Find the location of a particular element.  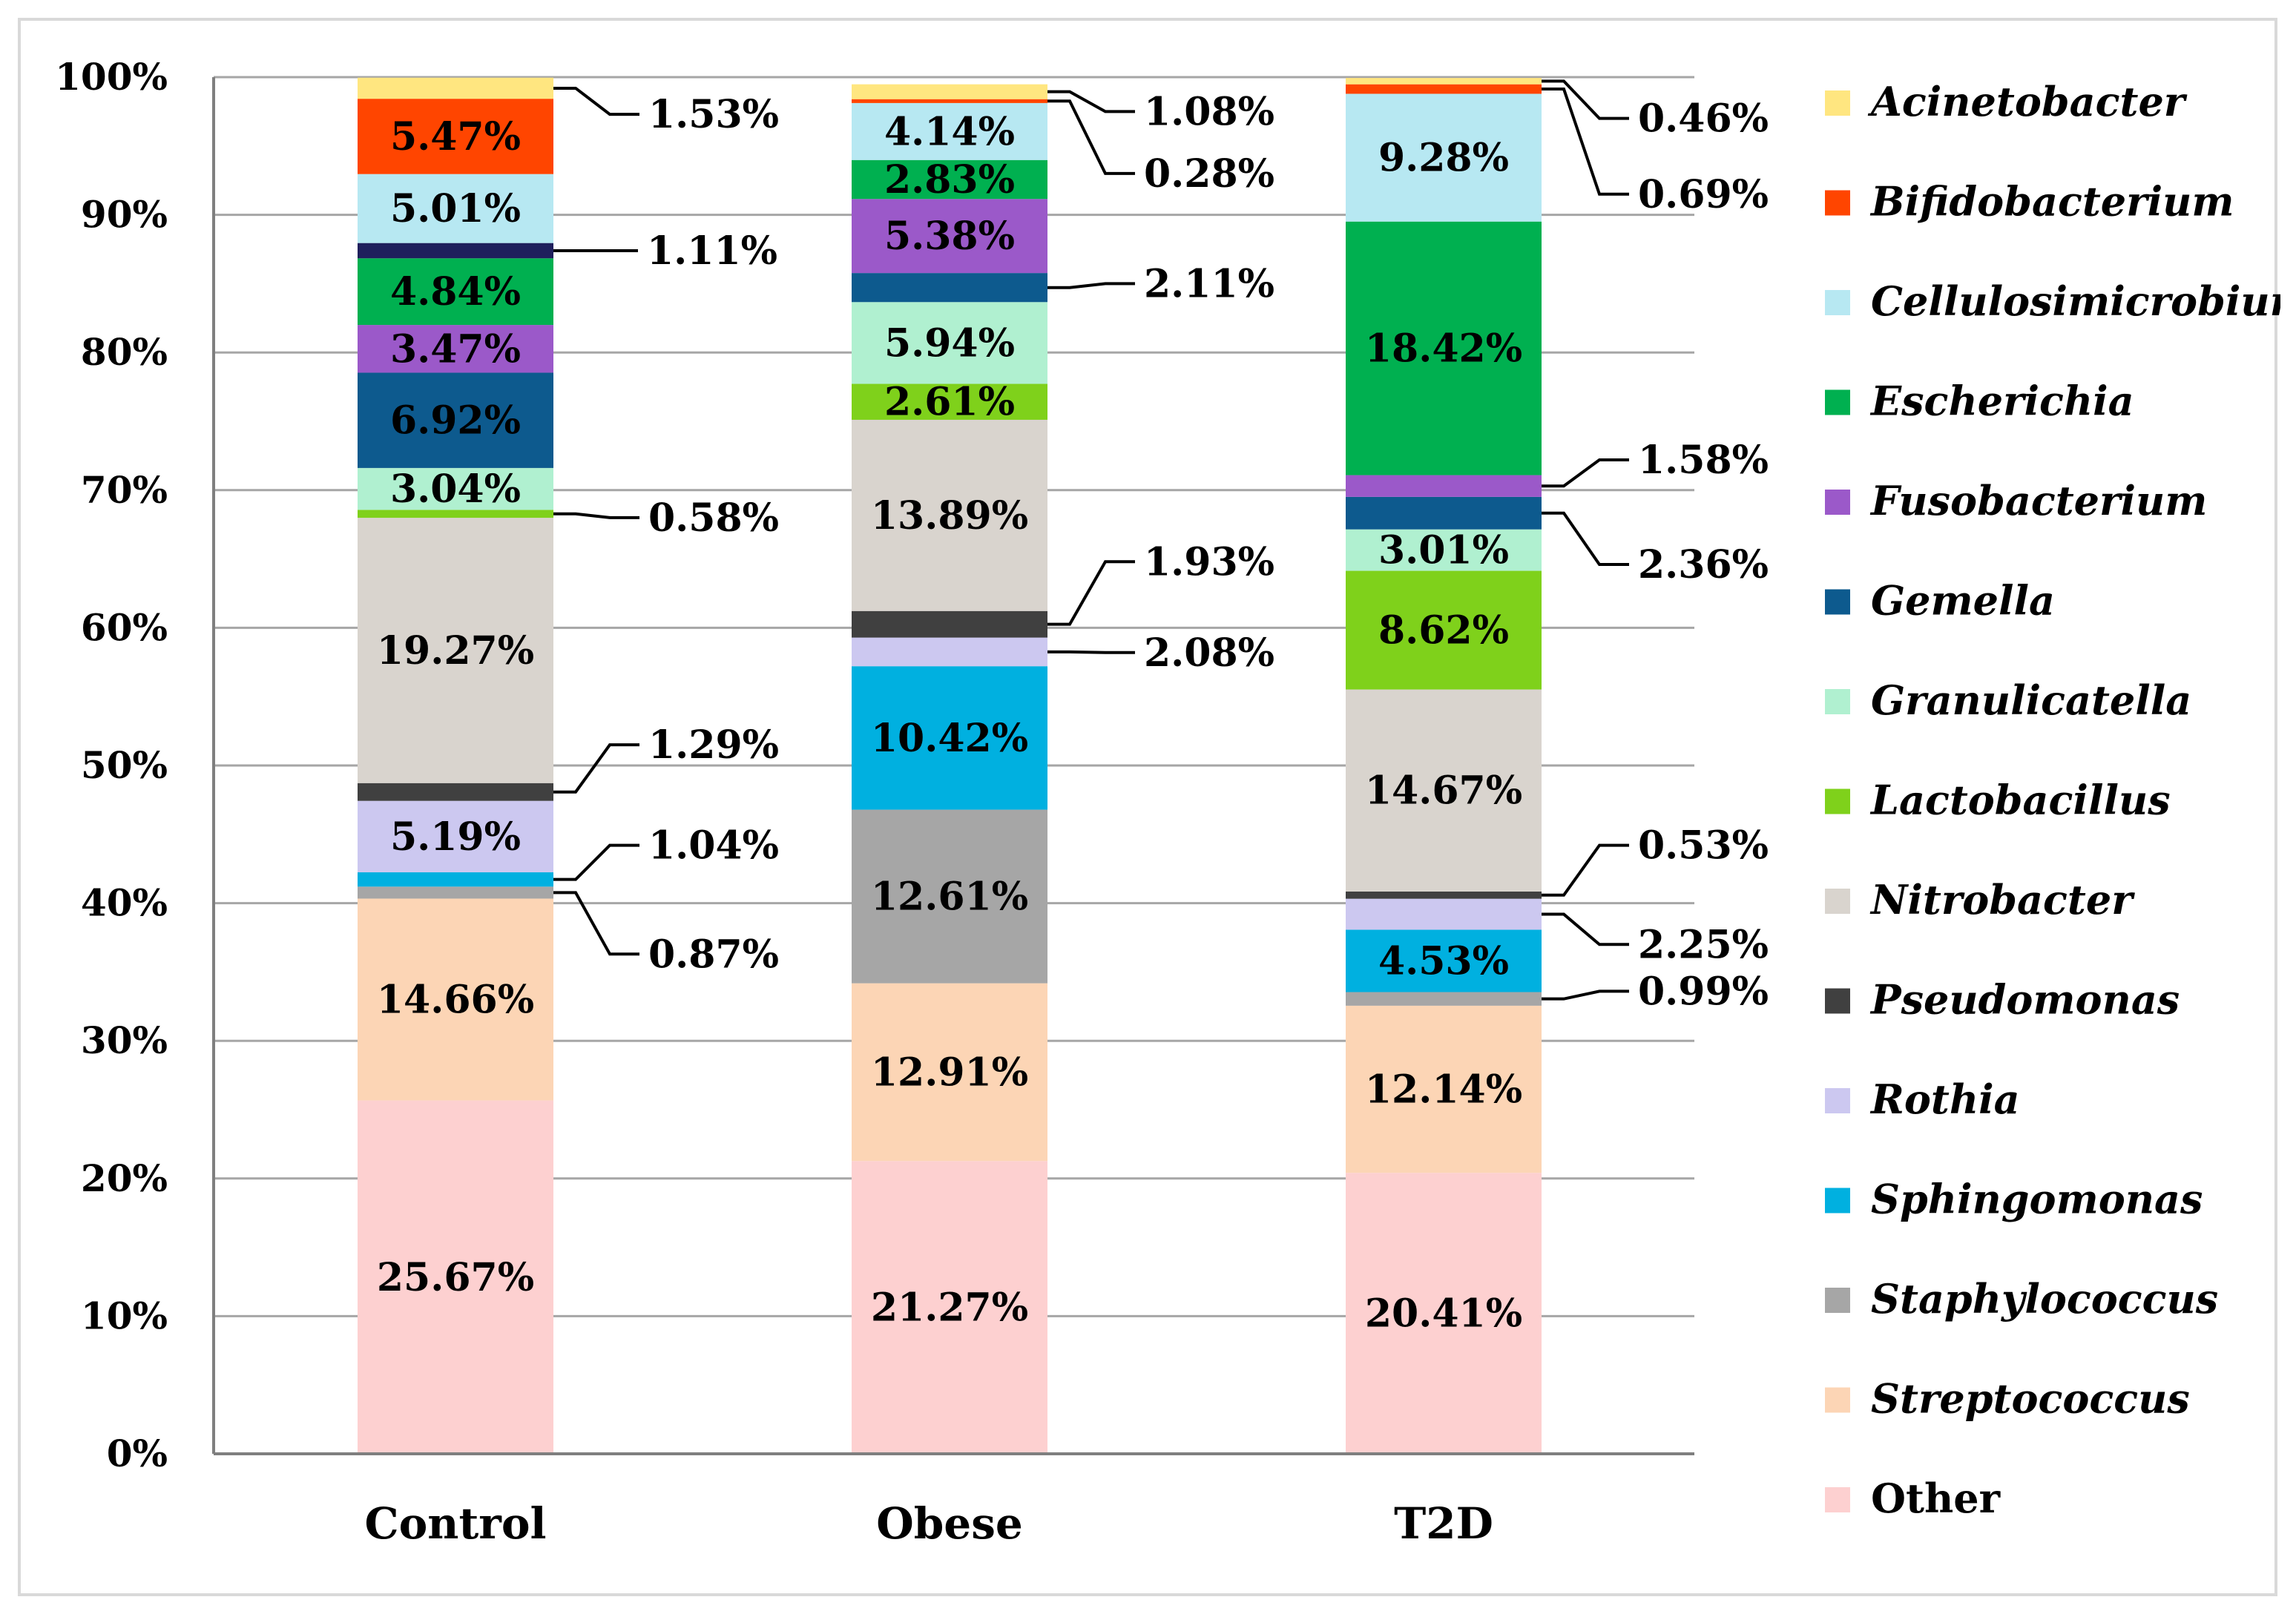

legend-label: Bifidobacterium is located at coordinates (2051, 201).